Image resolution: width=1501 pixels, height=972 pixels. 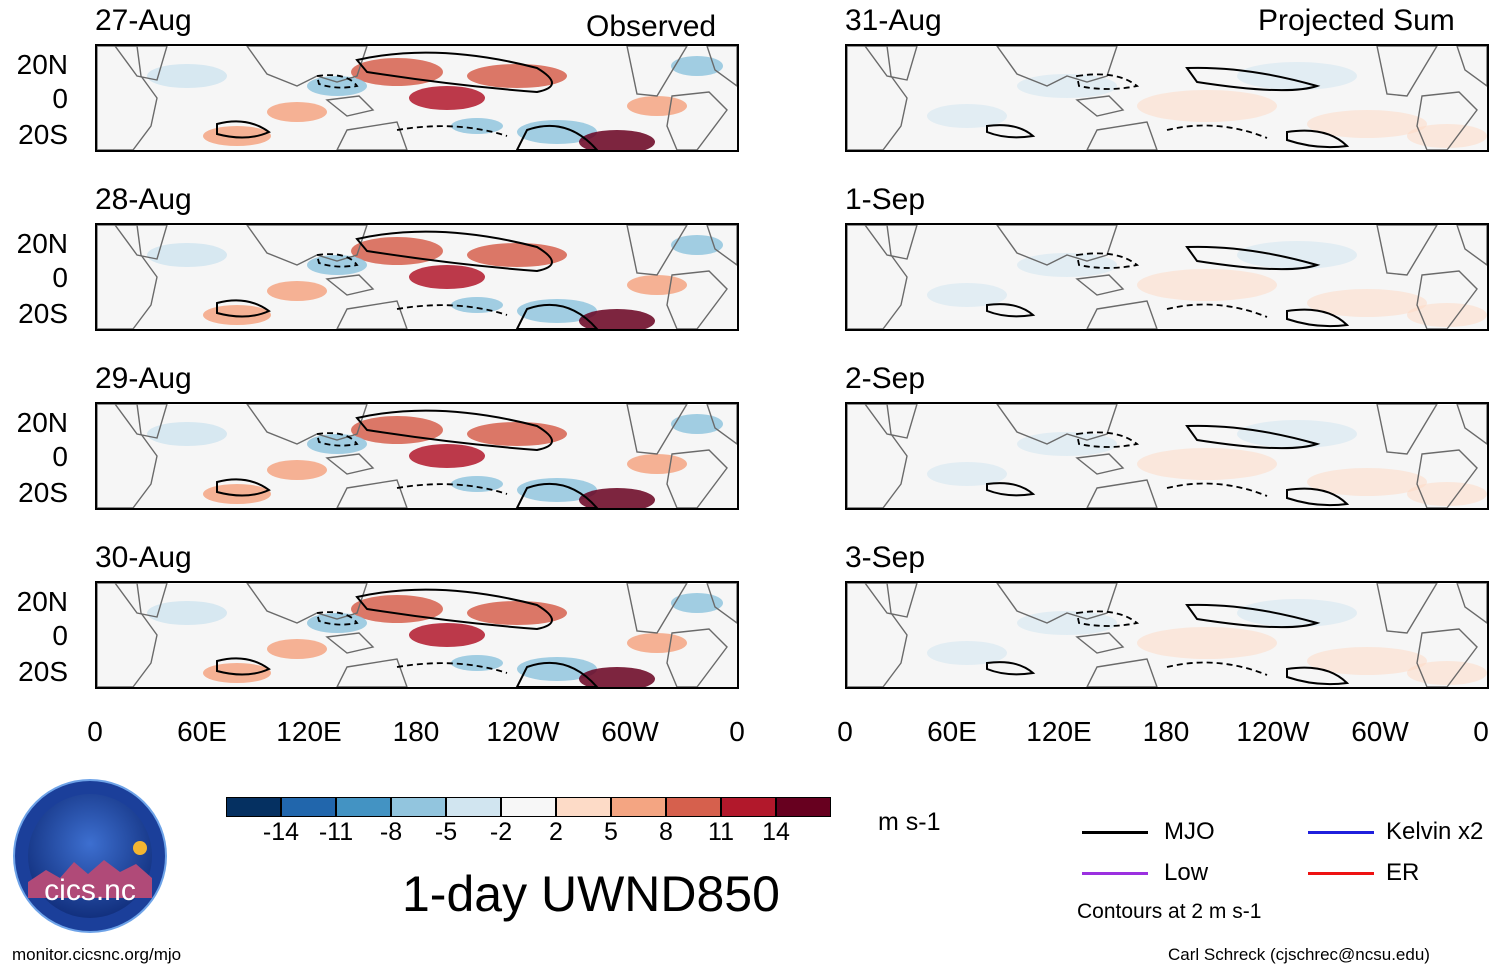 What do you see at coordinates (666, 832) in the screenshot?
I see `colorbar-label: 8` at bounding box center [666, 832].